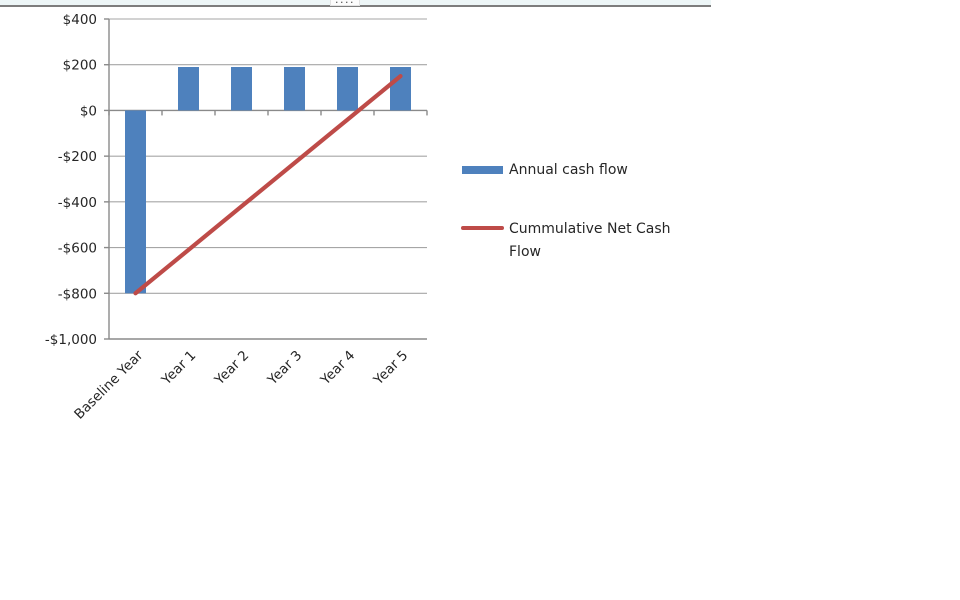 This screenshot has height=600, width=960. I want to click on legend-line-swatch, so click(482, 228).